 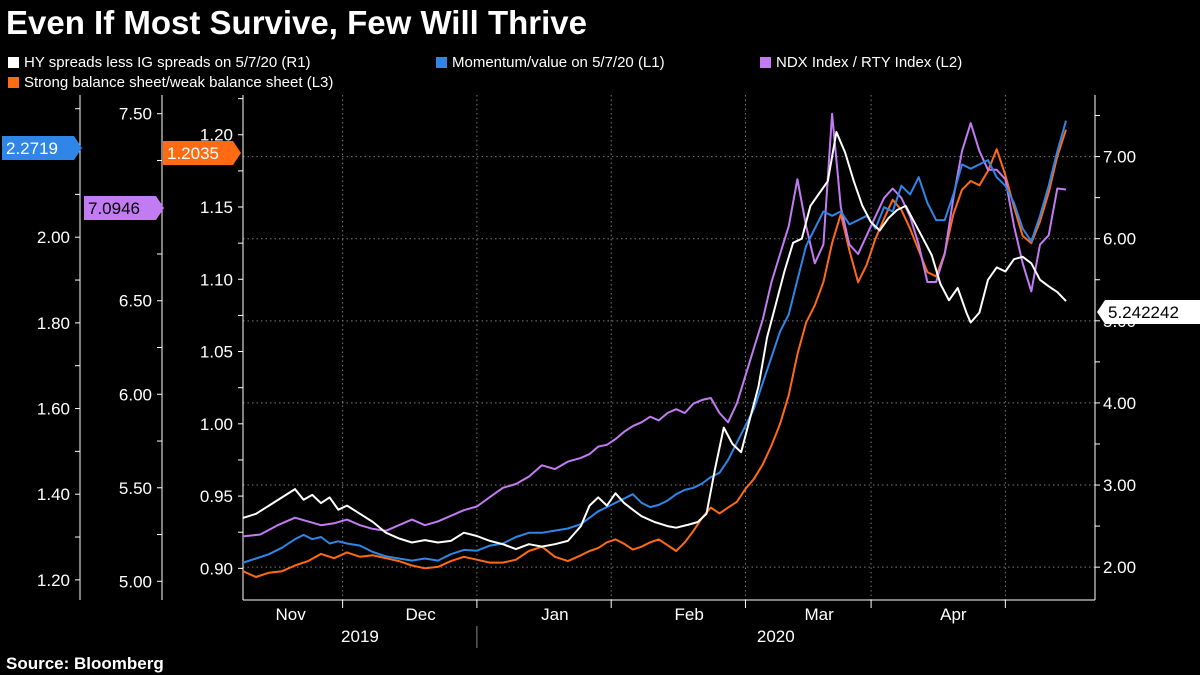 What do you see at coordinates (216, 135) in the screenshot?
I see `y-tick-label-L3: 1.20` at bounding box center [216, 135].